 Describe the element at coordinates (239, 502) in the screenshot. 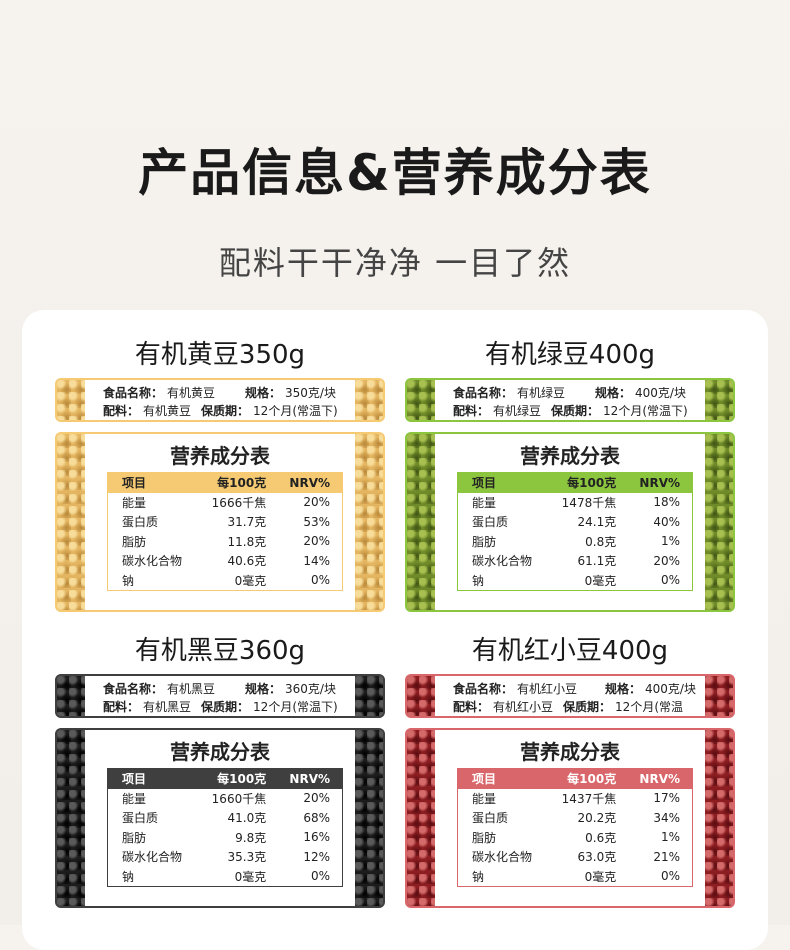

I see `nutrient-amount: 1666千焦` at that location.